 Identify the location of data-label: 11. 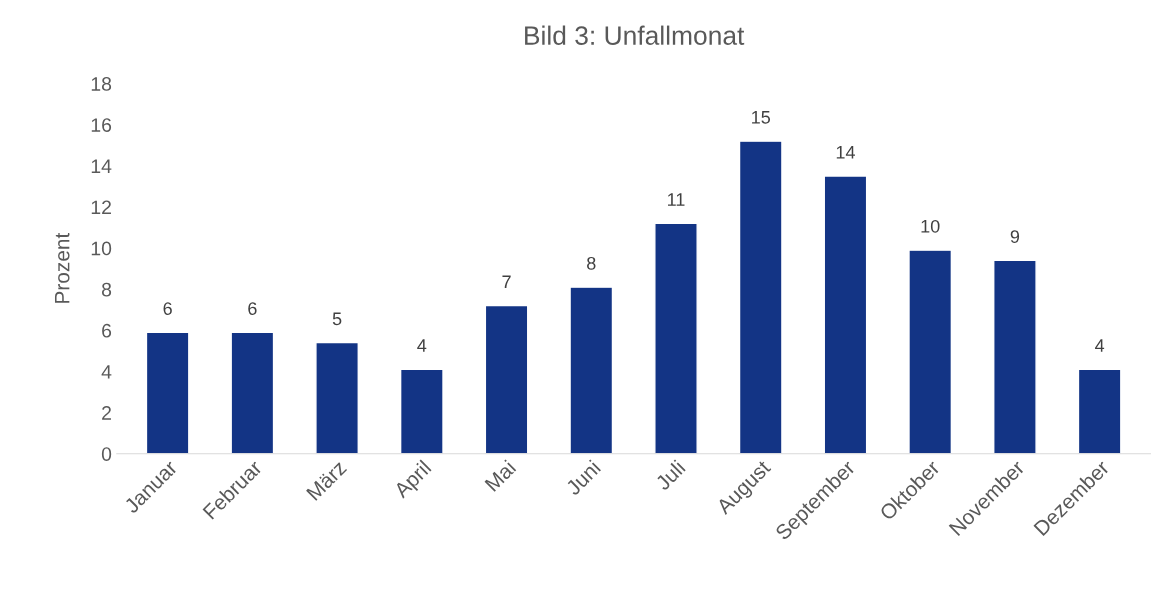
(676, 199).